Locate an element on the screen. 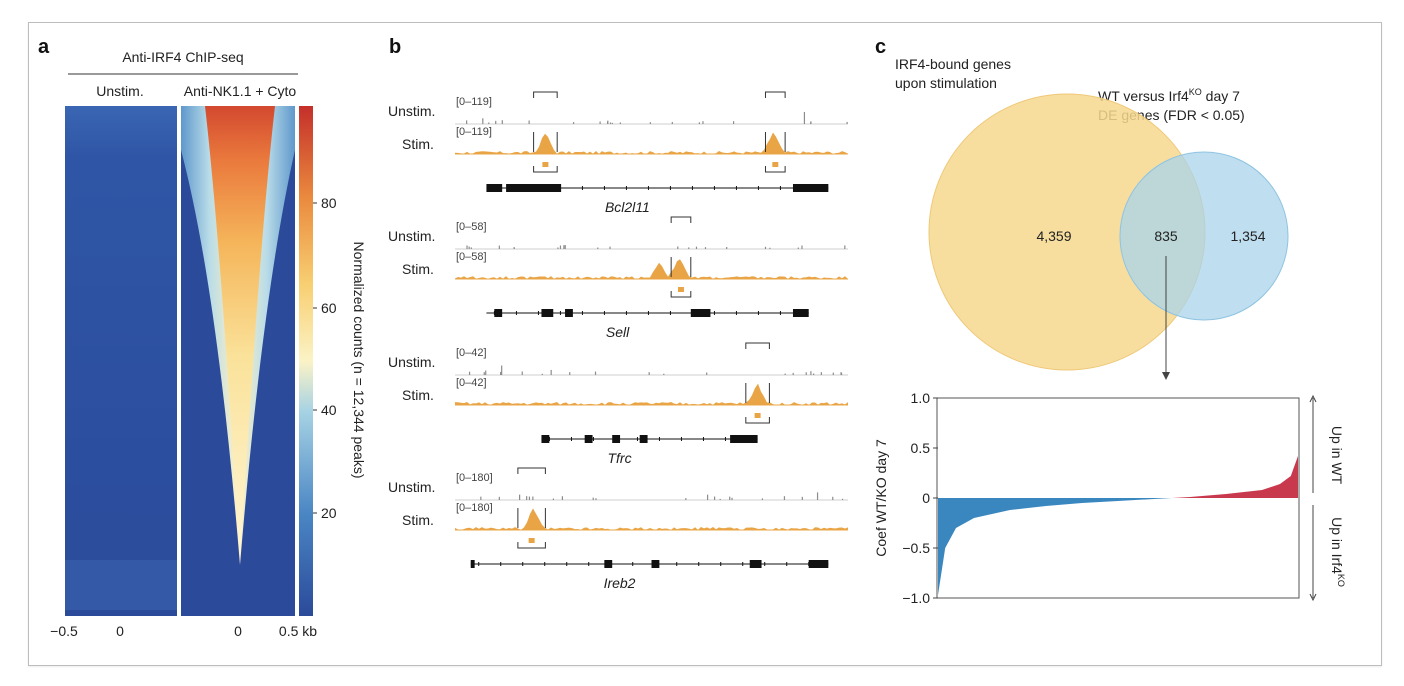 The width and height of the screenshot is (1404, 686). colorbar-tick: 80 is located at coordinates (329, 203).